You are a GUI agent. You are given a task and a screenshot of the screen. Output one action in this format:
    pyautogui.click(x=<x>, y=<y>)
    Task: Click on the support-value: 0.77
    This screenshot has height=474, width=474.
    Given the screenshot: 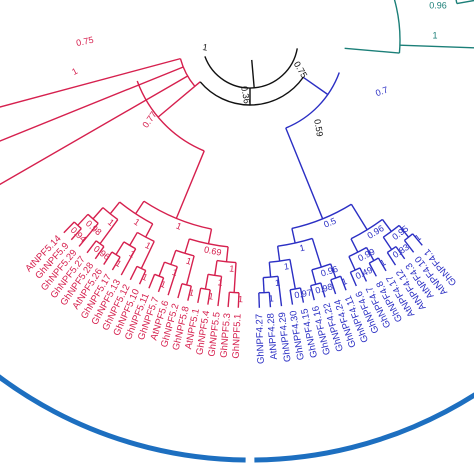 What is the action you would take?
    pyautogui.click(x=149, y=120)
    